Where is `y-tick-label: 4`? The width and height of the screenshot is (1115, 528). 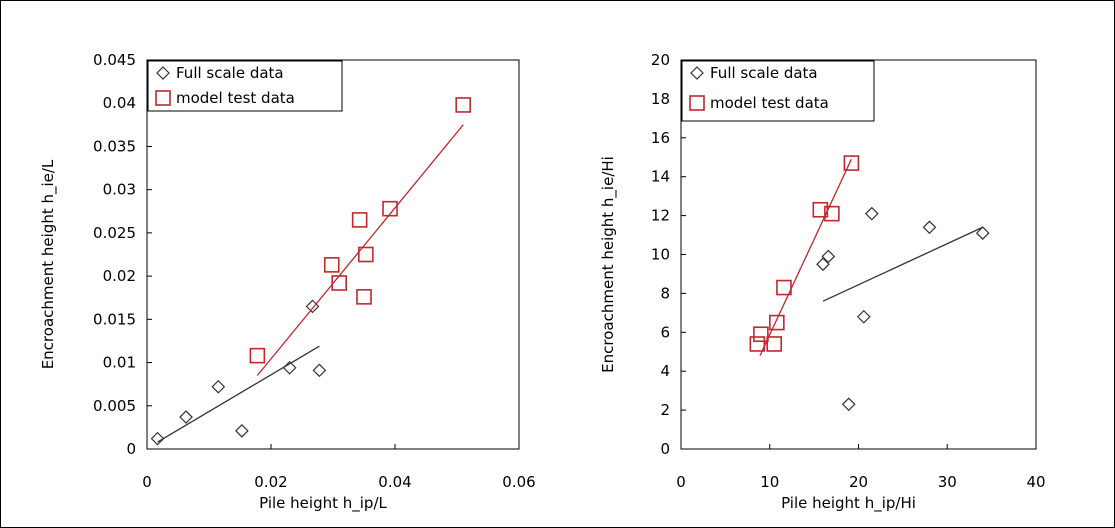
y-tick-label: 4 is located at coordinates (665, 371).